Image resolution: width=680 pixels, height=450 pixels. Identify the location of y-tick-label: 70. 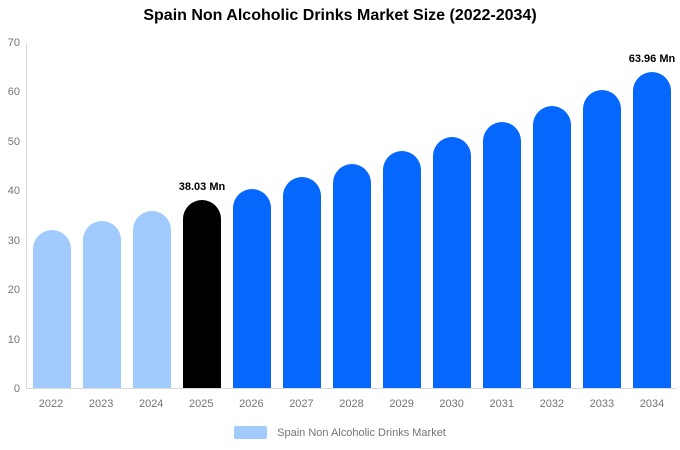
(13, 43).